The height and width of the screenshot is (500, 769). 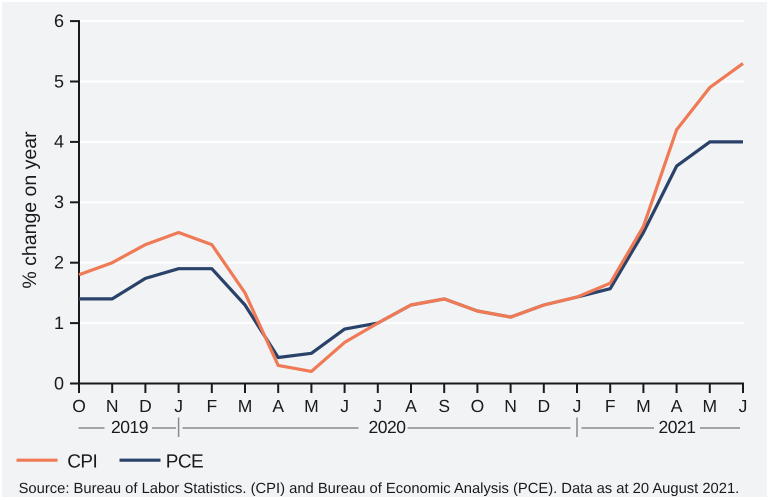 I want to click on svg-text: % change on year, so click(x=30, y=210).